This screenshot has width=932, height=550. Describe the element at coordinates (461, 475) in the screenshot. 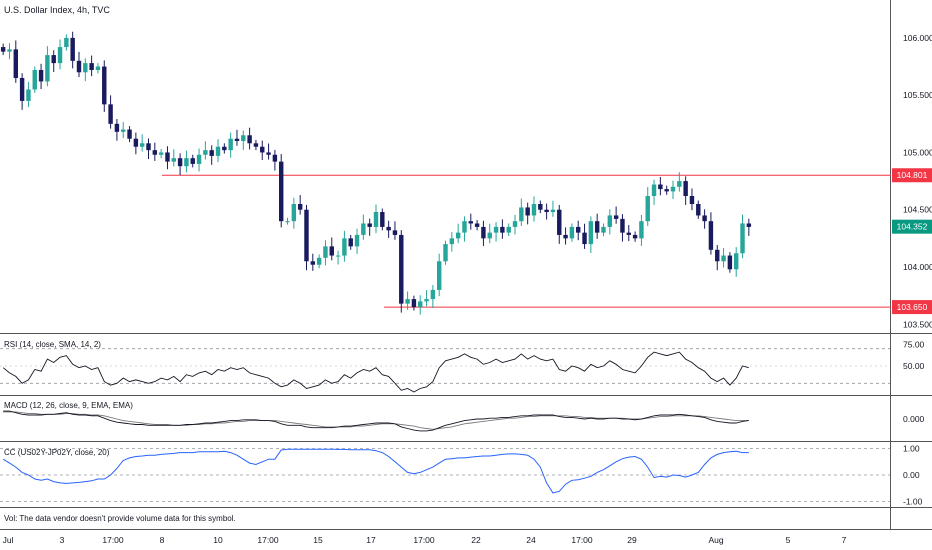

I see `cc-pane: 1.00 0.00 -1.00` at that location.